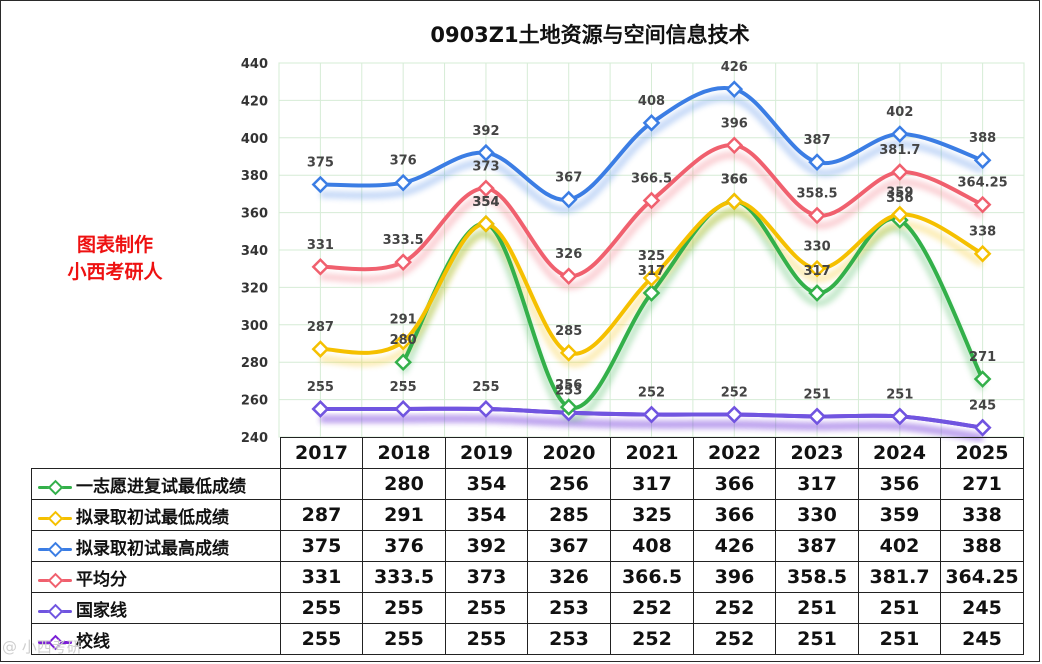  Describe the element at coordinates (254, 214) in the screenshot. I see `y-tick-label: 360` at that location.